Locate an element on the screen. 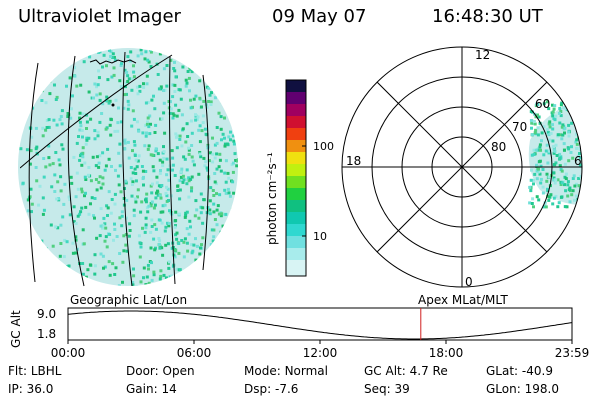  x-tick-2359: 23:59 is located at coordinates (572, 353).